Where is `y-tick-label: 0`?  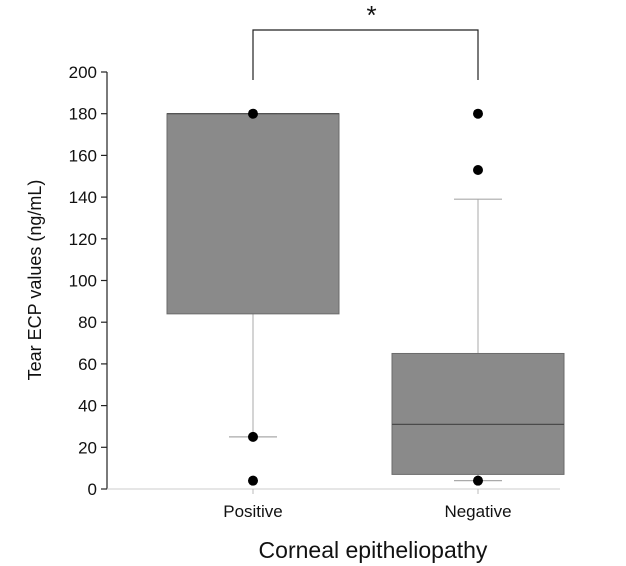
y-tick-label: 0 is located at coordinates (92, 489).